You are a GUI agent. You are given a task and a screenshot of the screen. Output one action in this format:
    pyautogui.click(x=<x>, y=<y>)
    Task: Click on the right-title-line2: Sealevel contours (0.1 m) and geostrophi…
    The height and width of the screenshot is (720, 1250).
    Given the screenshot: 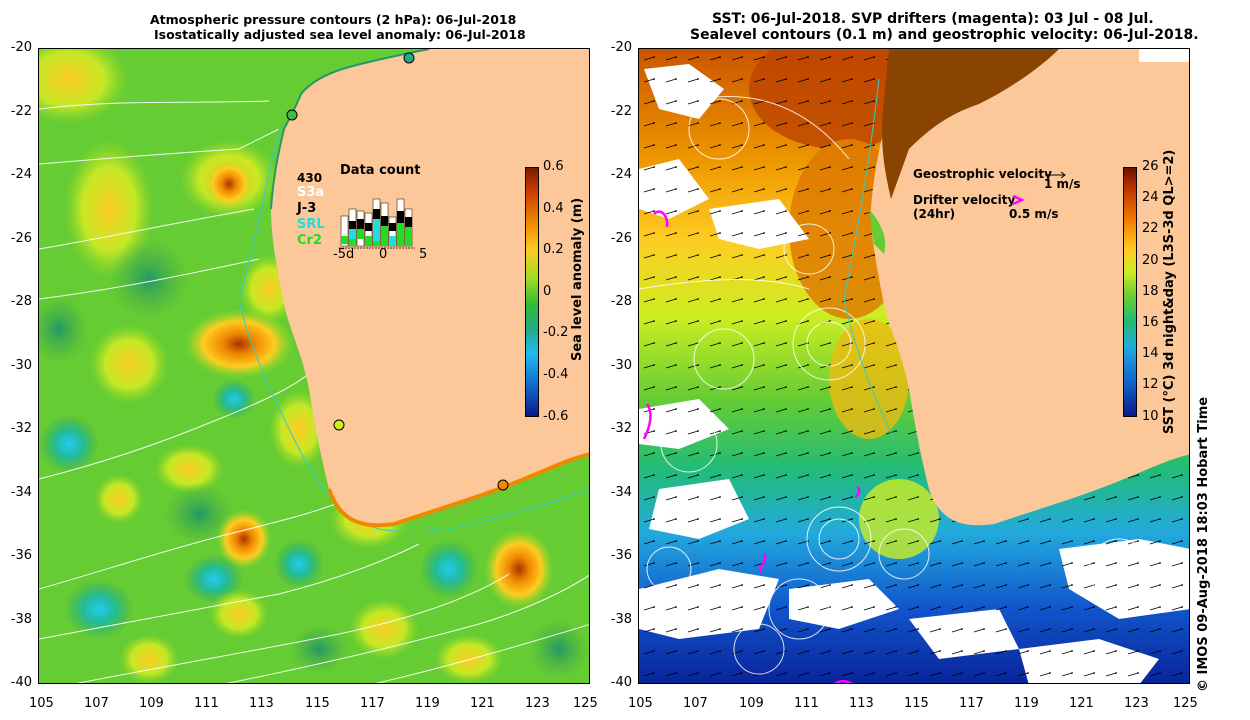 What is the action you would take?
    pyautogui.click(x=944, y=35)
    